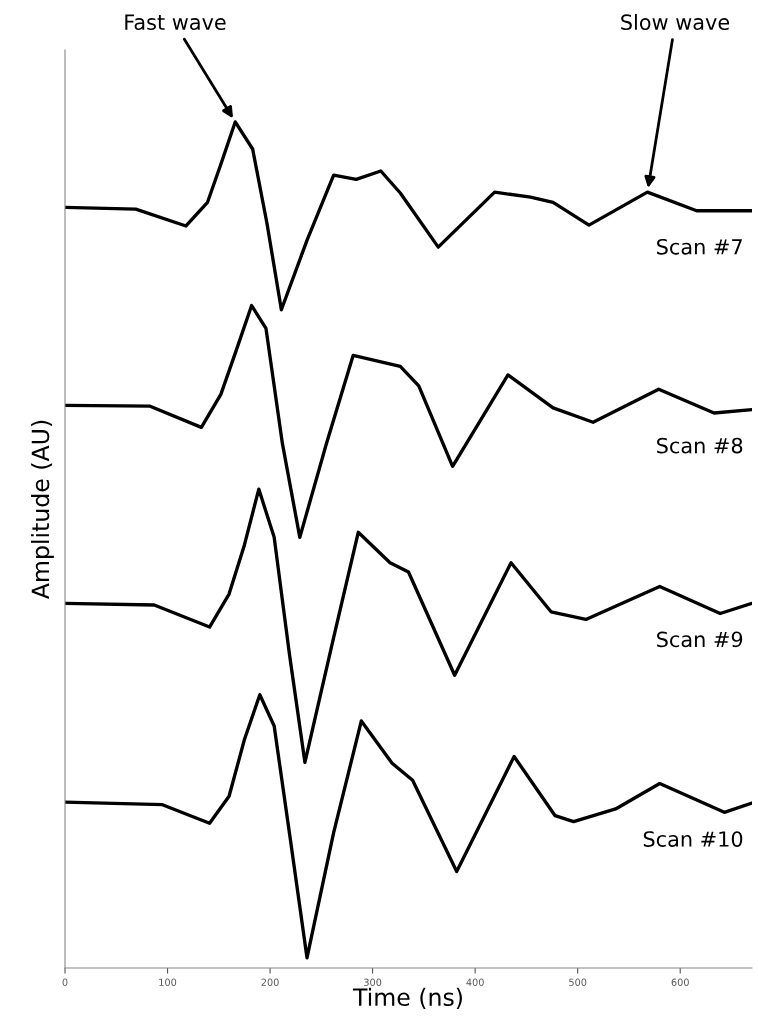 Image resolution: width=758 pixels, height=1034 pixels. I want to click on series-label: Scan #9, so click(700, 639).